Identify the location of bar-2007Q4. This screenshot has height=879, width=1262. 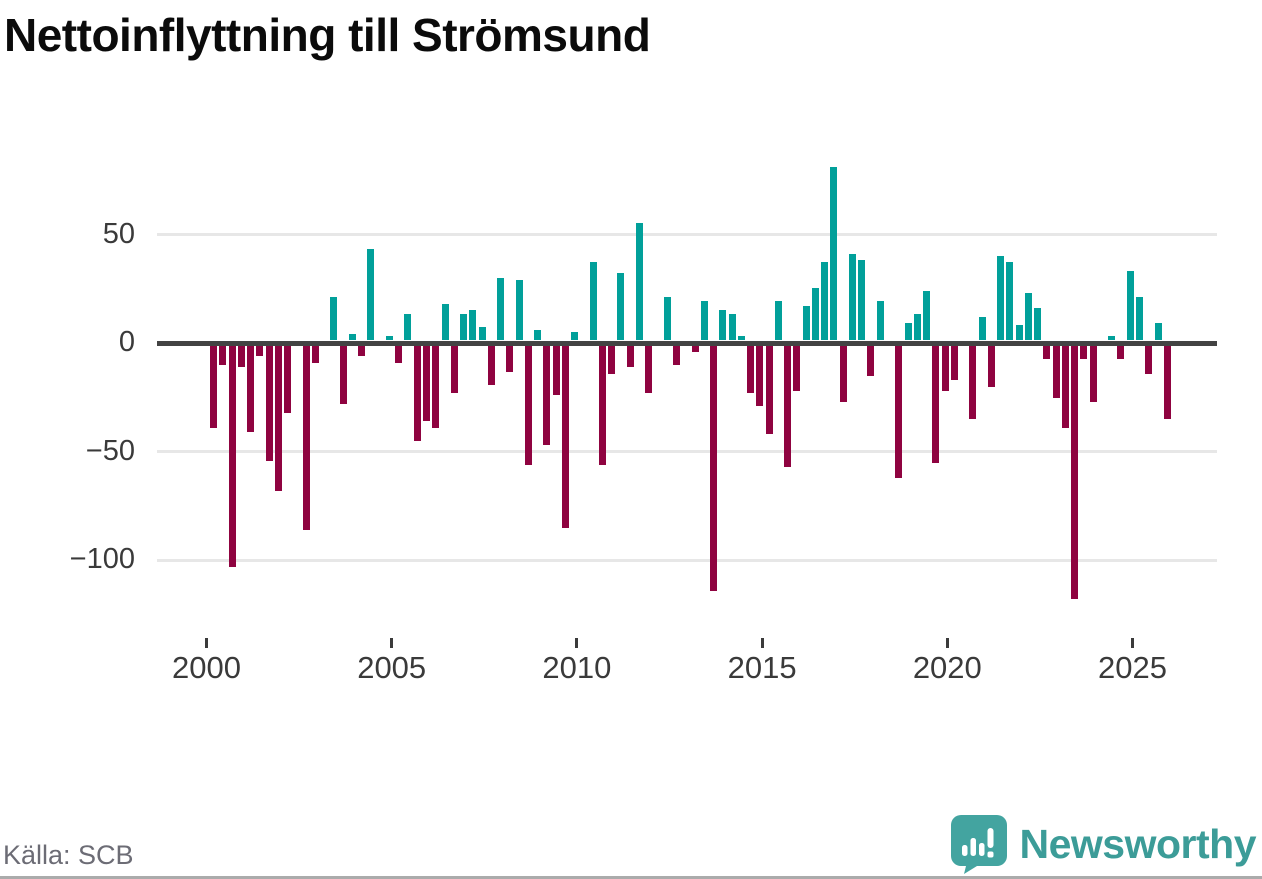
(501, 309).